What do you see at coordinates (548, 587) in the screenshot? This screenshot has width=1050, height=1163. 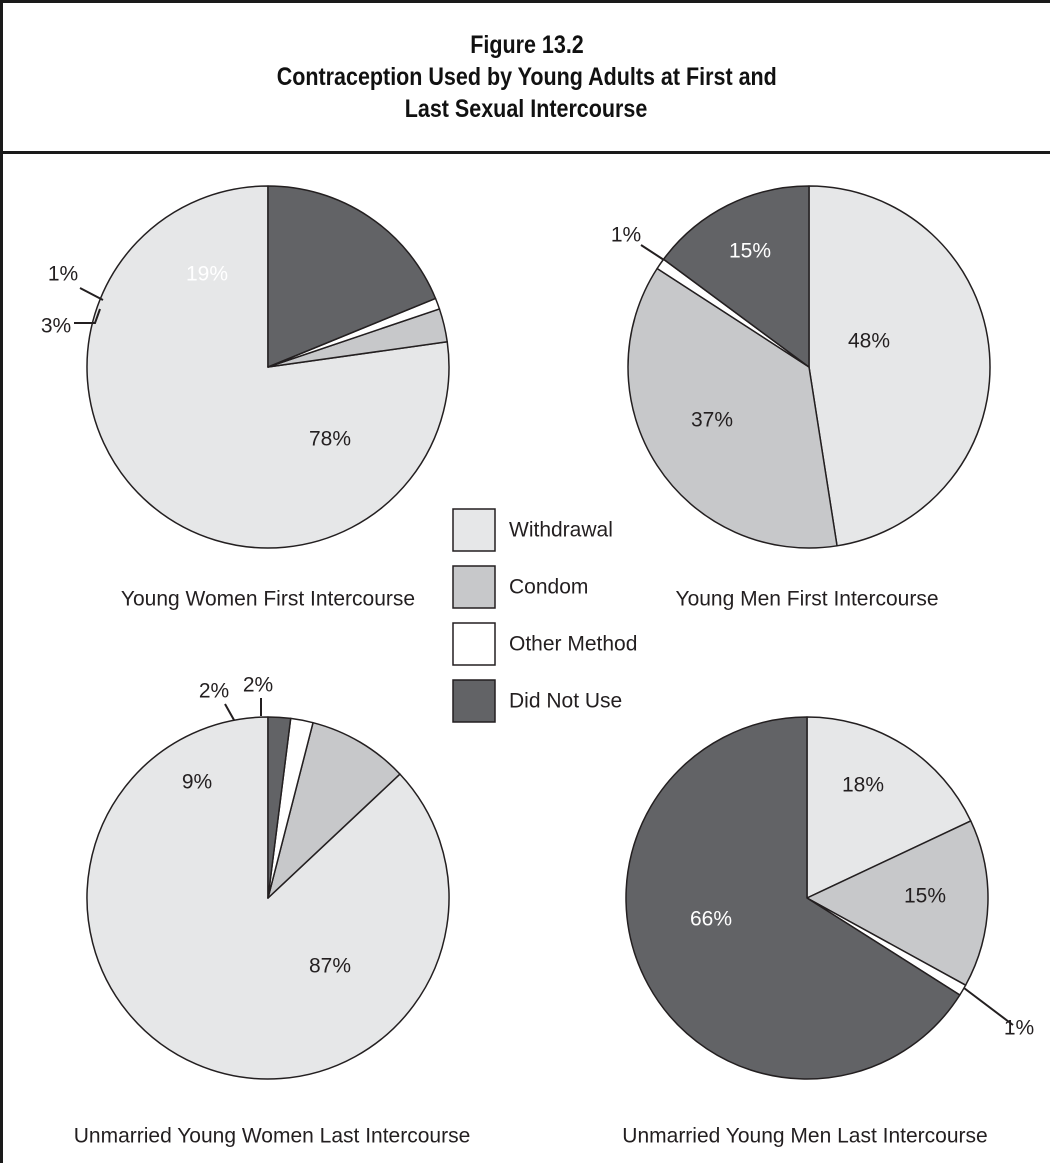 I see `legend-label: Condom` at bounding box center [548, 587].